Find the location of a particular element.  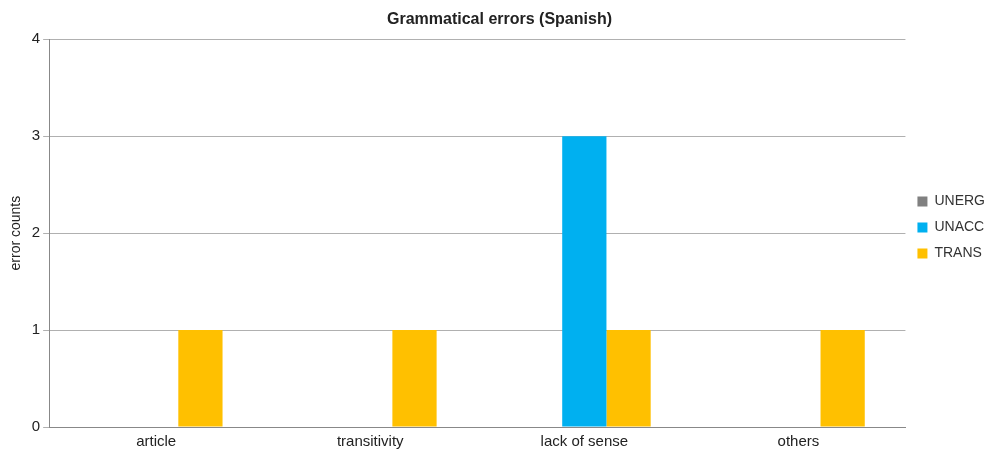

y-tick-label: 0 is located at coordinates (36, 426).